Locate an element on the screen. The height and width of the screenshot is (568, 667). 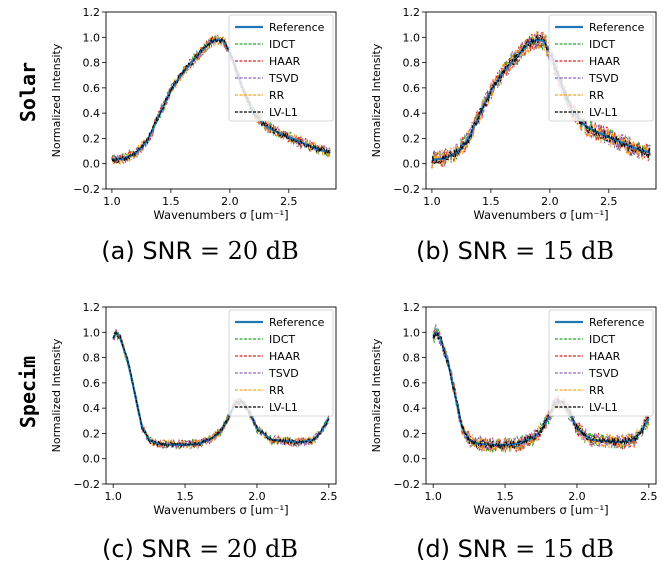
y-tick-label-c-5: 0.8 is located at coordinates (92, 358).